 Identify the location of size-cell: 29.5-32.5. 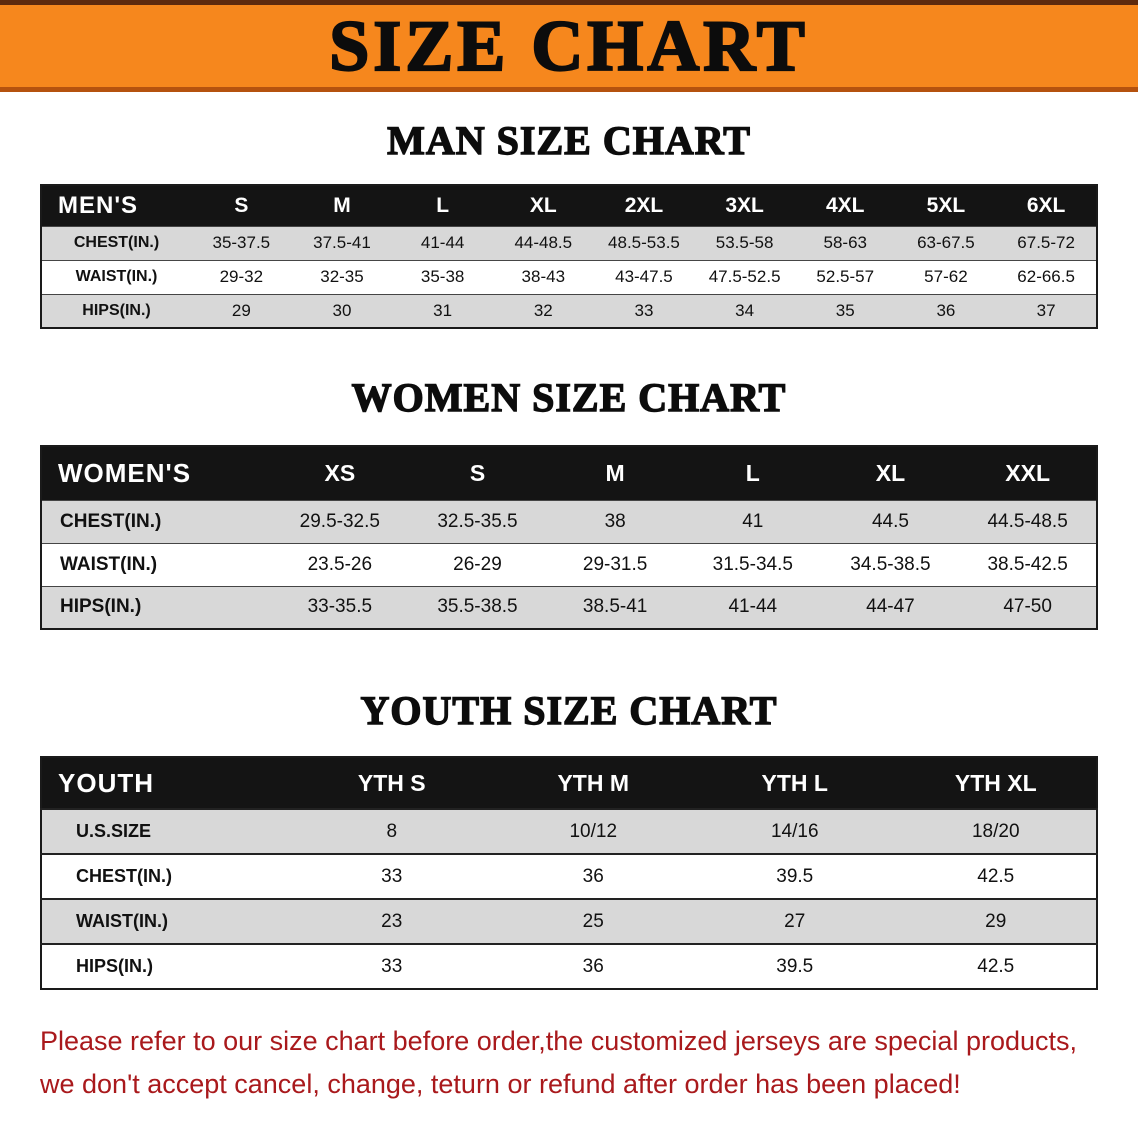
(339, 521).